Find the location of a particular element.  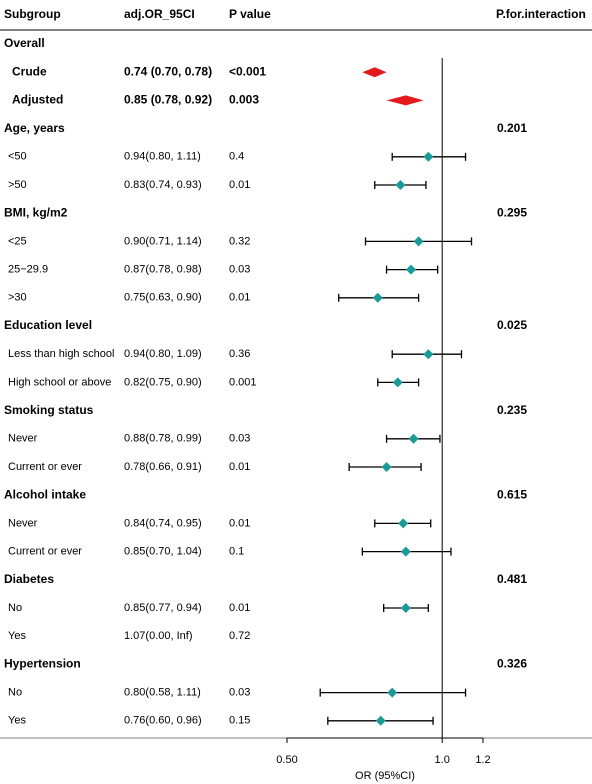

ci-text: 1.07(0.00, Inf) is located at coordinates (158, 636).